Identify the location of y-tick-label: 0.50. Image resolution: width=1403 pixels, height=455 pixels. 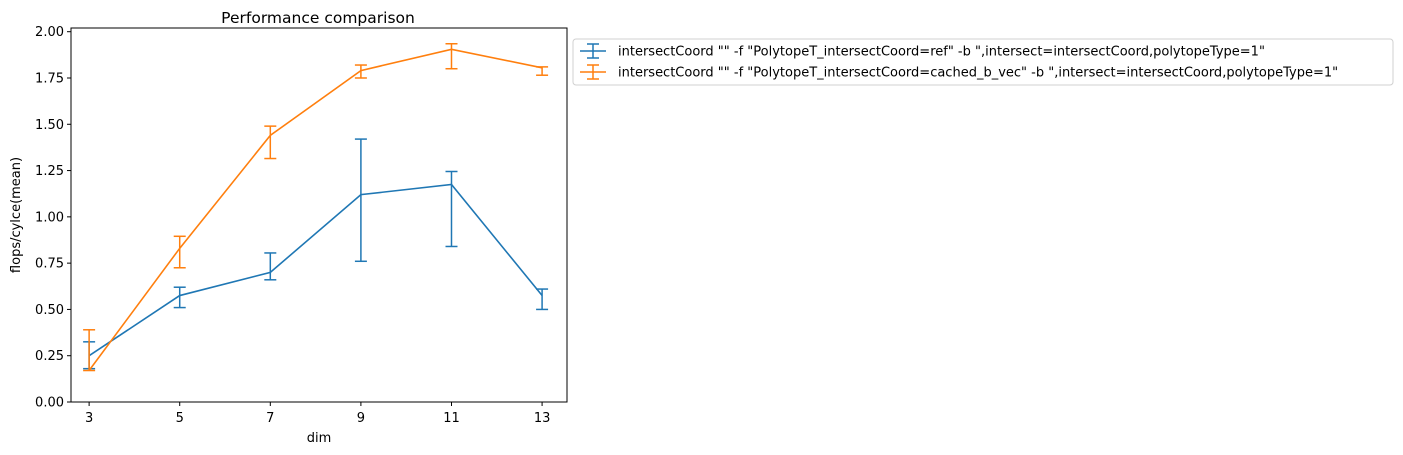
(49, 310).